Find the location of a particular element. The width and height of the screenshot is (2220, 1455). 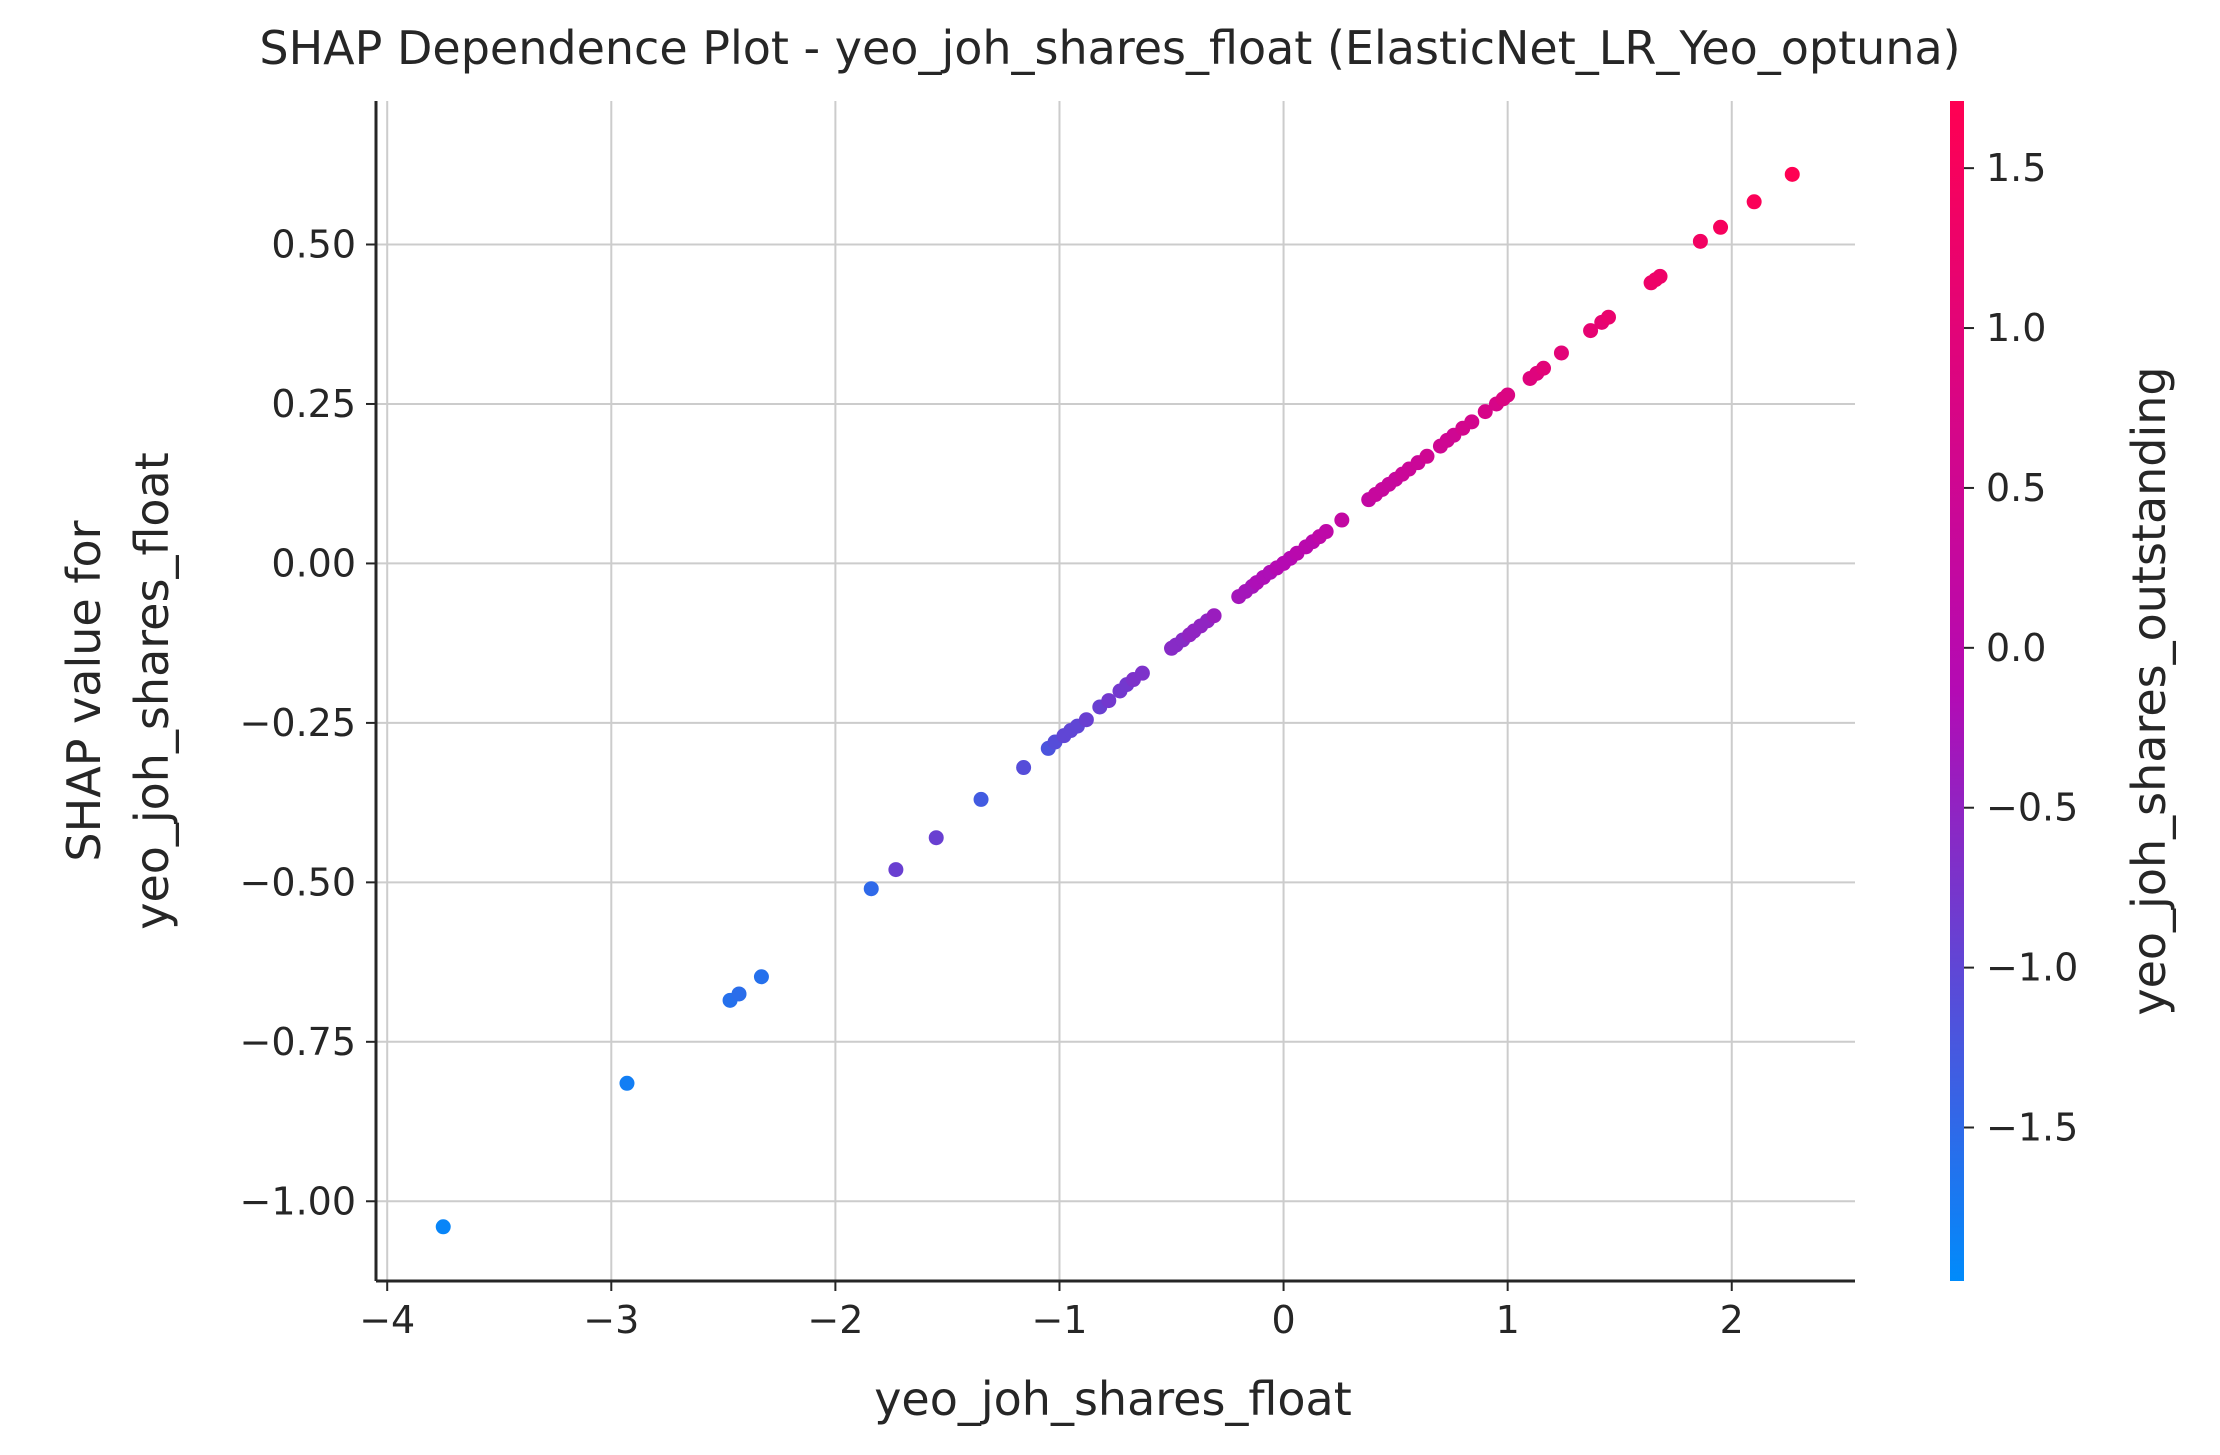

y-tick-label: −1.00 is located at coordinates (298, 1201).